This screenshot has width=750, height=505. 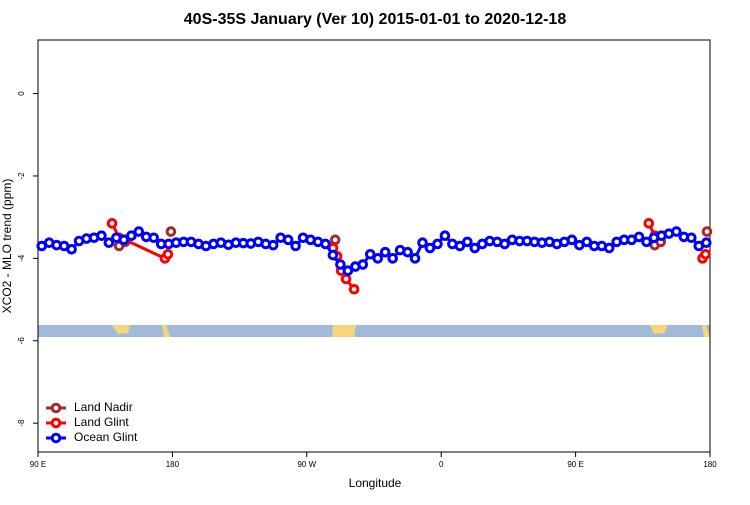 I want to click on ocean-strip, so click(x=374, y=331).